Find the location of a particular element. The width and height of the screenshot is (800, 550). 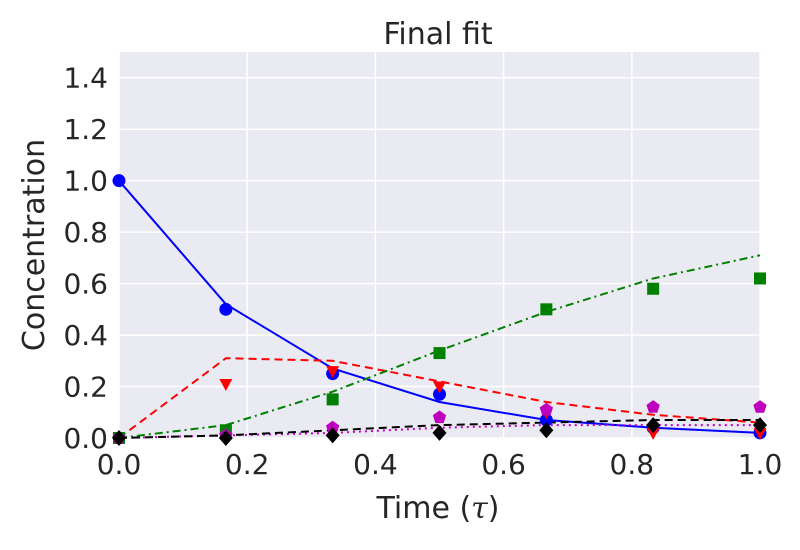

x-tick-label: 0.2 is located at coordinates (247, 464).